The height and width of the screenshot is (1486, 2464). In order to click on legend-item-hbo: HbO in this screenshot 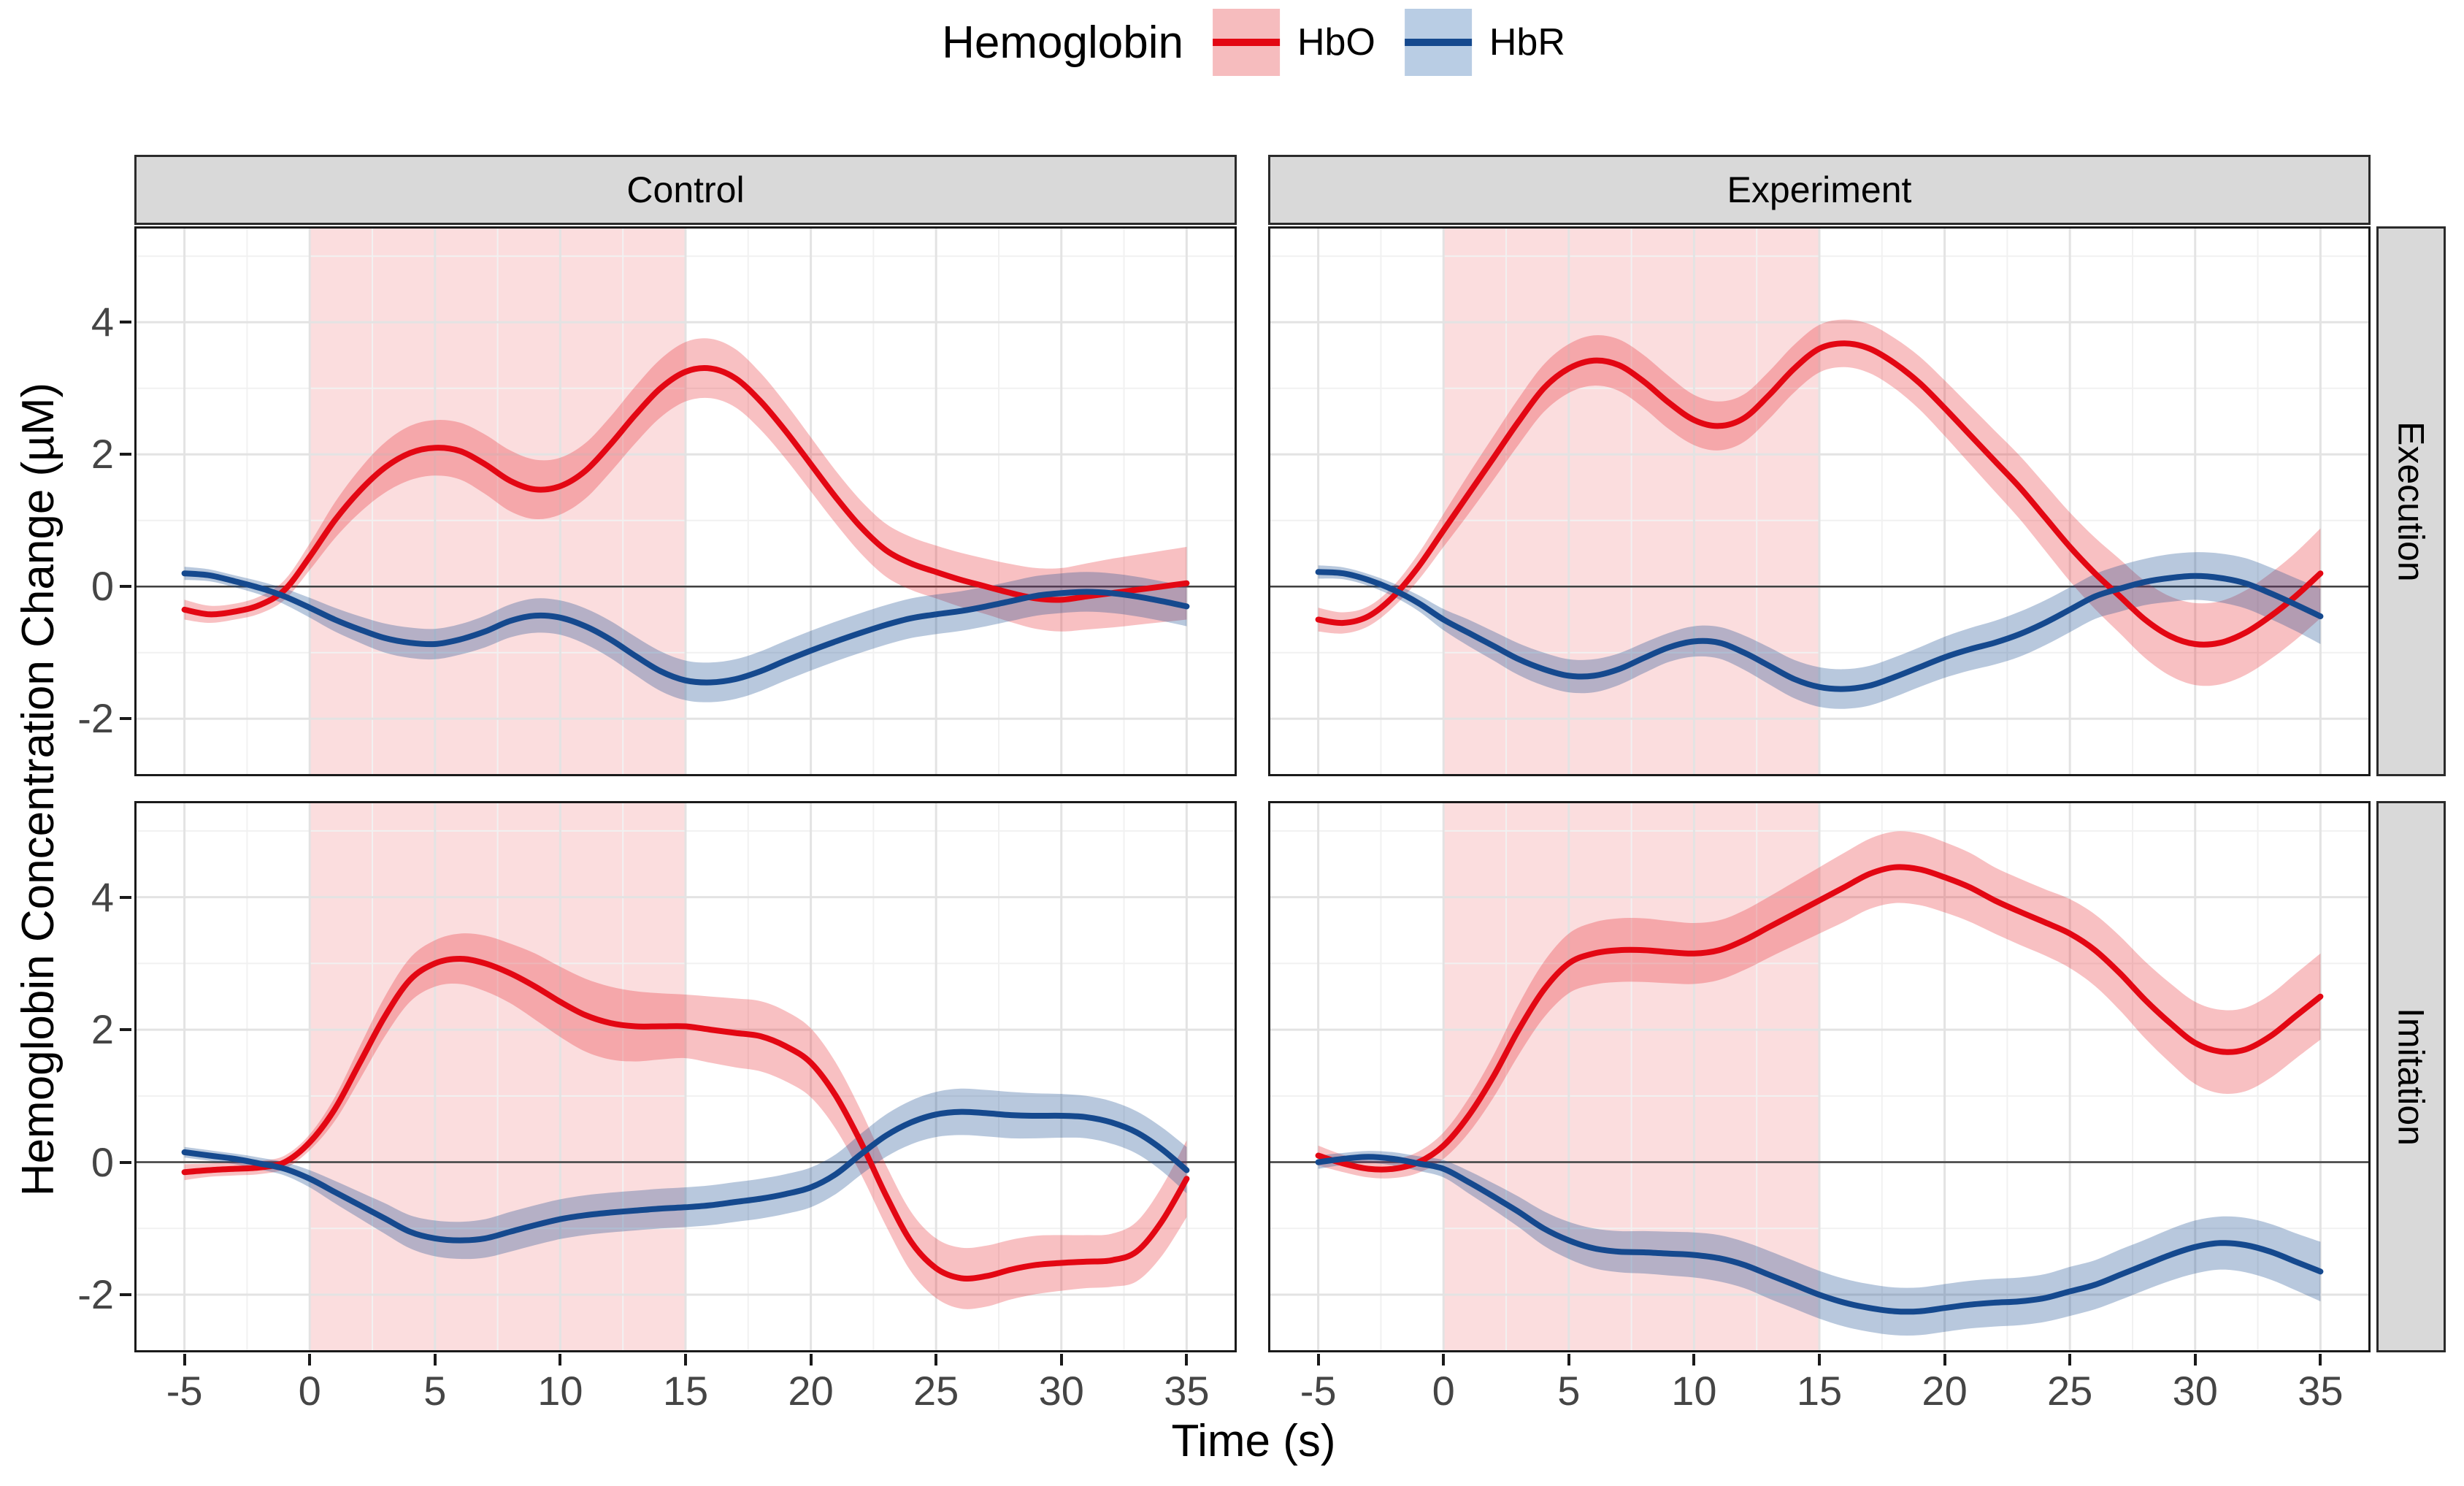, I will do `click(1293, 42)`.